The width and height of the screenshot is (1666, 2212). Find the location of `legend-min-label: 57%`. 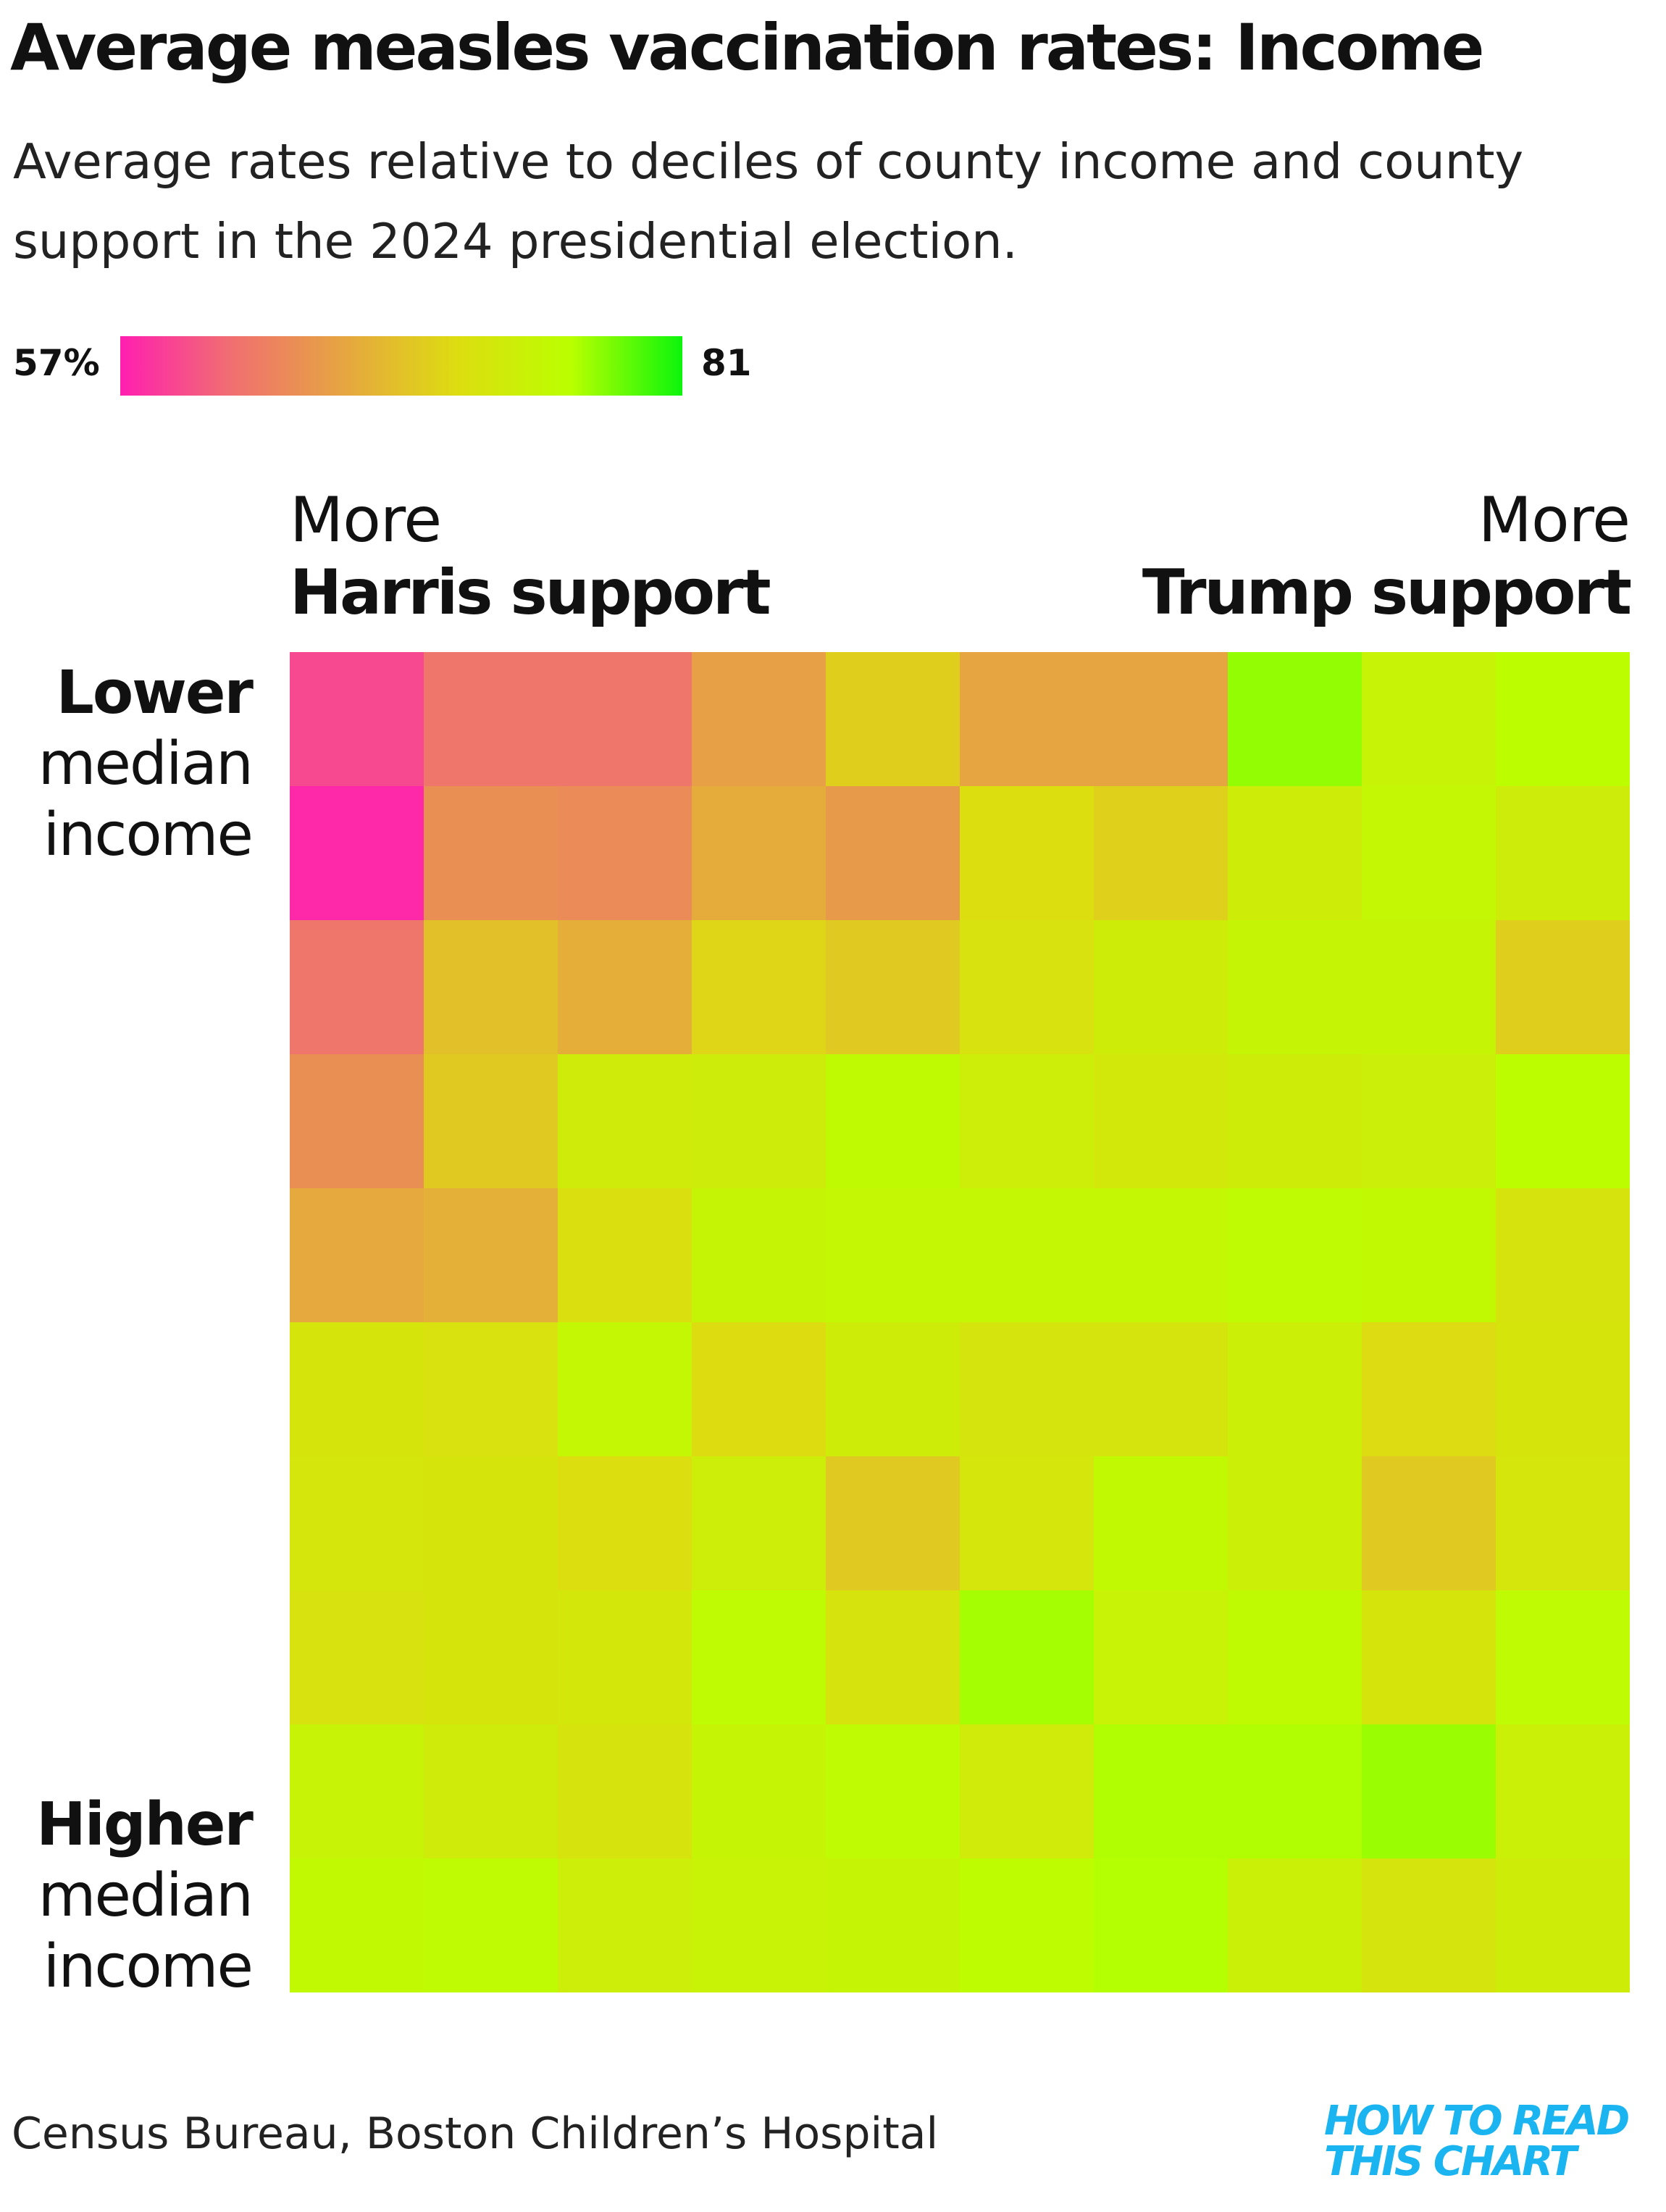

legend-min-label: 57% is located at coordinates (56, 363).